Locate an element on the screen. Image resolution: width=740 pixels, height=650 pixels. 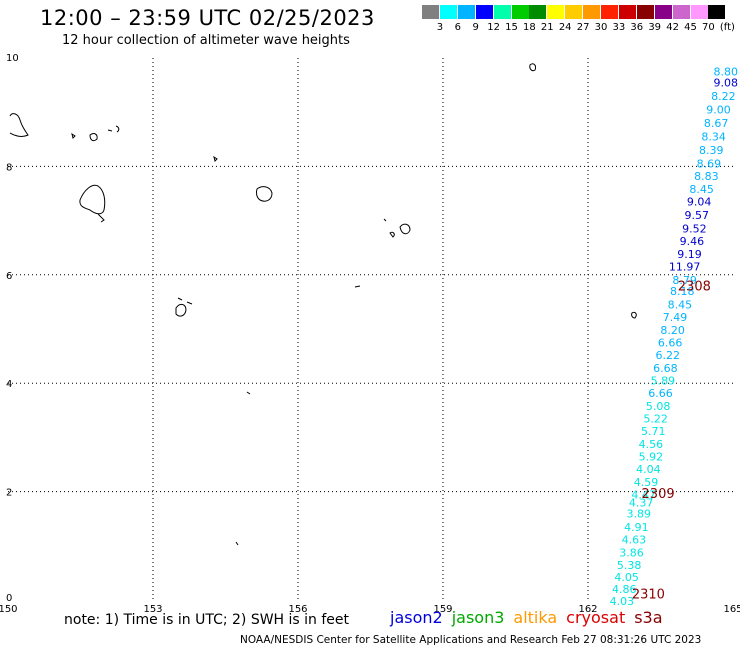
wave-height-value: 9.19 is located at coordinates (689, 254).